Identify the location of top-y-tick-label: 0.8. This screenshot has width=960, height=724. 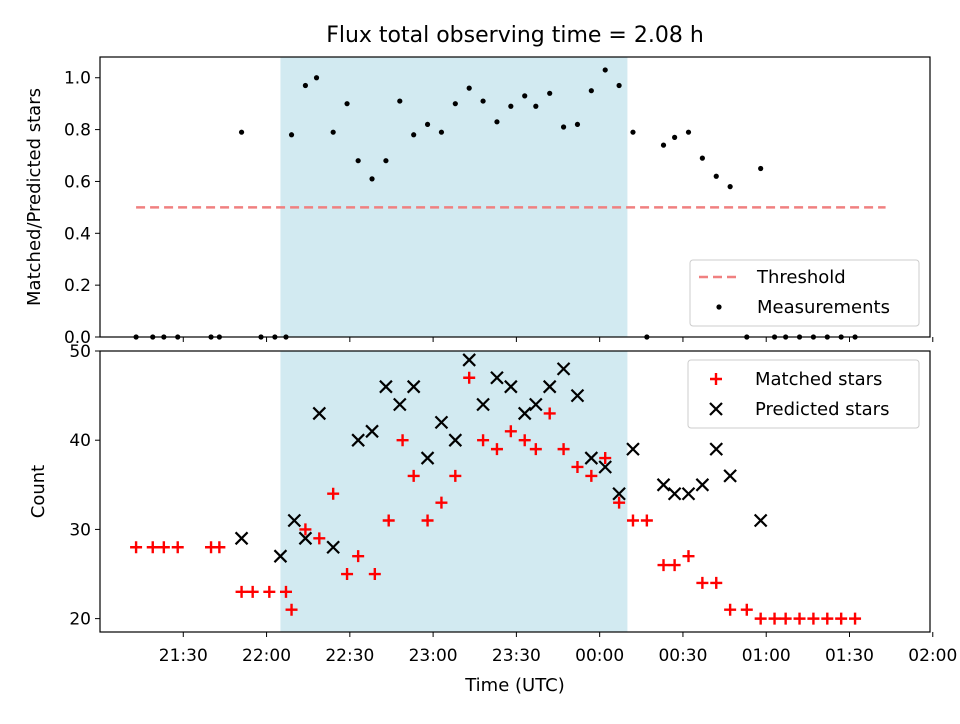
(77, 131).